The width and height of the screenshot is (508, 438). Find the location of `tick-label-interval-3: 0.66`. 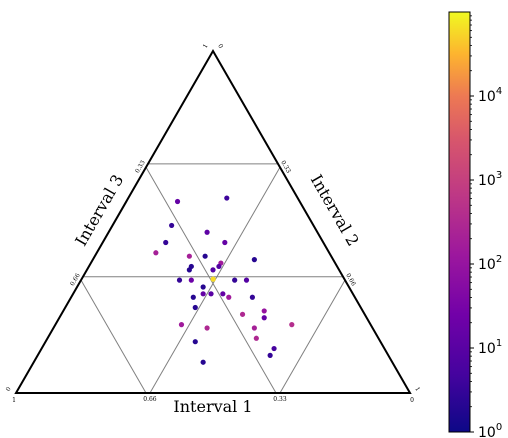

tick-label-interval-3: 0.66 is located at coordinates (75, 279).